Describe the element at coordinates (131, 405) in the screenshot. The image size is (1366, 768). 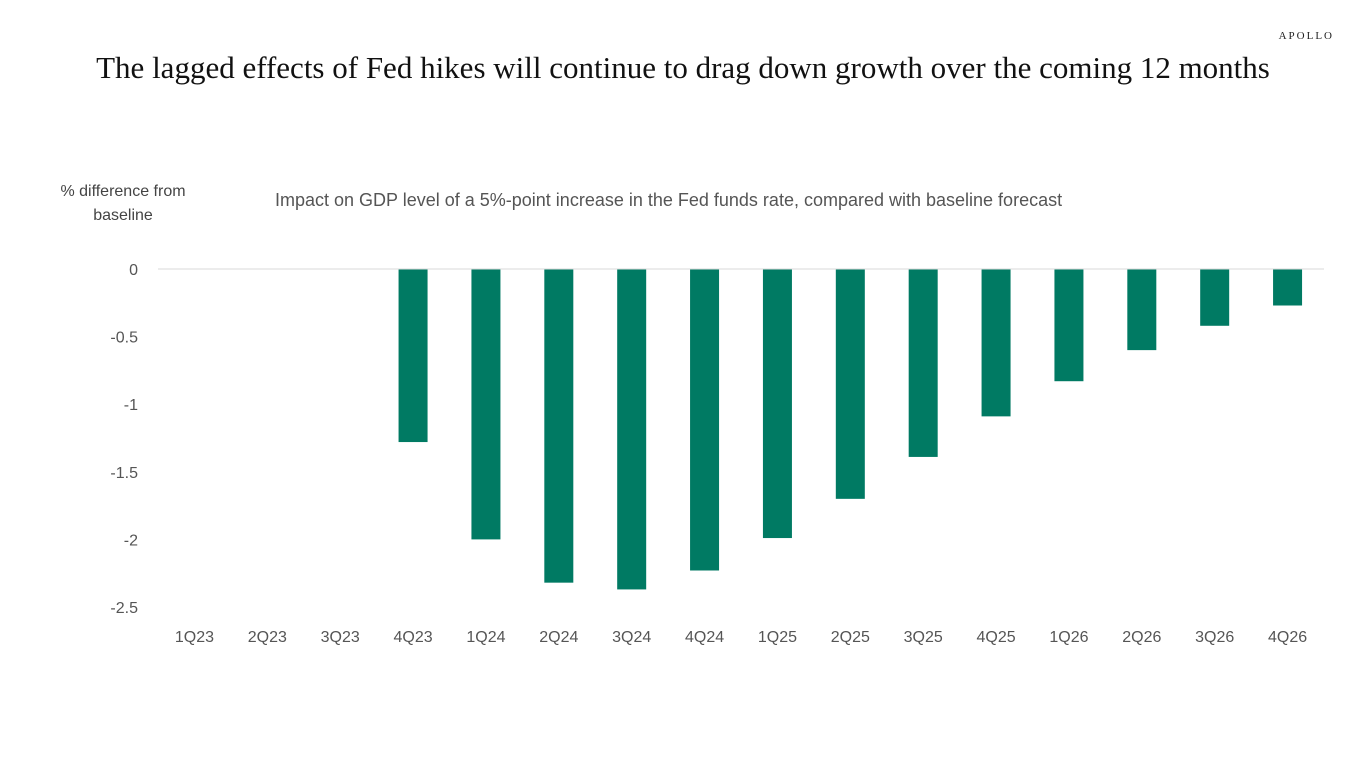
I see `y-tick-label: -1` at that location.